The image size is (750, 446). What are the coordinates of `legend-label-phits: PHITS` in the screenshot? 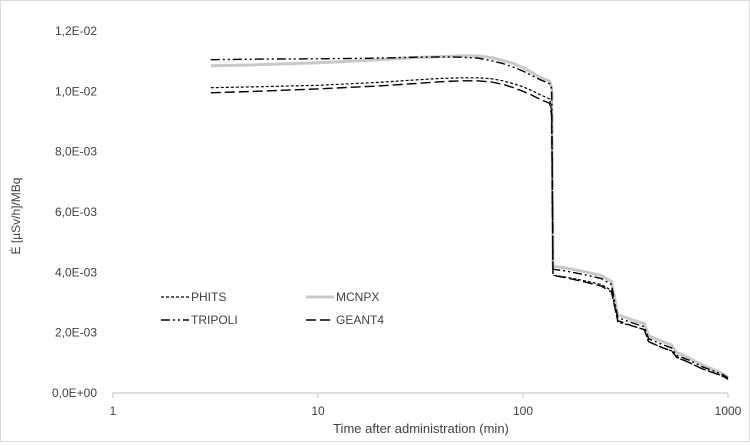 It's located at (208, 297).